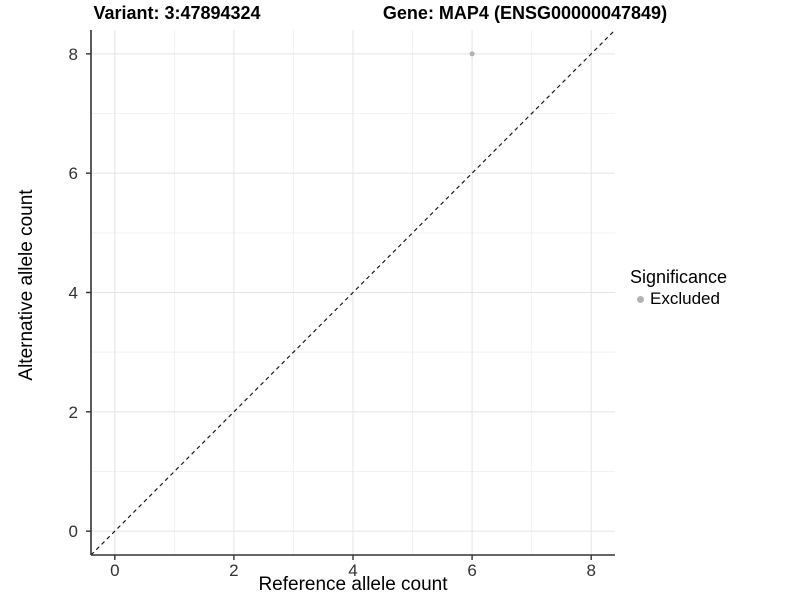 This screenshot has height=600, width=800. What do you see at coordinates (177, 13) in the screenshot?
I see `plot-title-variant: Variant: 3:47894324` at bounding box center [177, 13].